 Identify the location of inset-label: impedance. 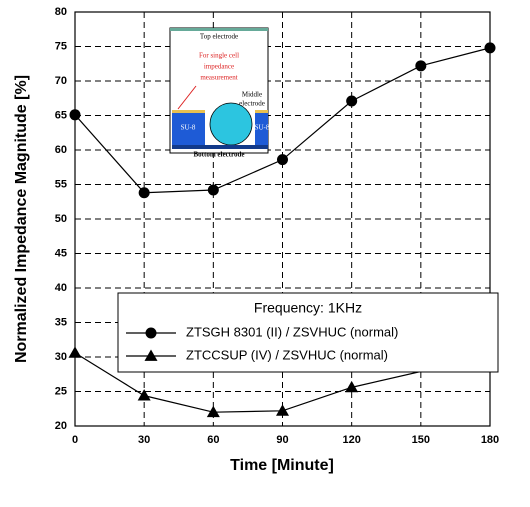
(219, 67).